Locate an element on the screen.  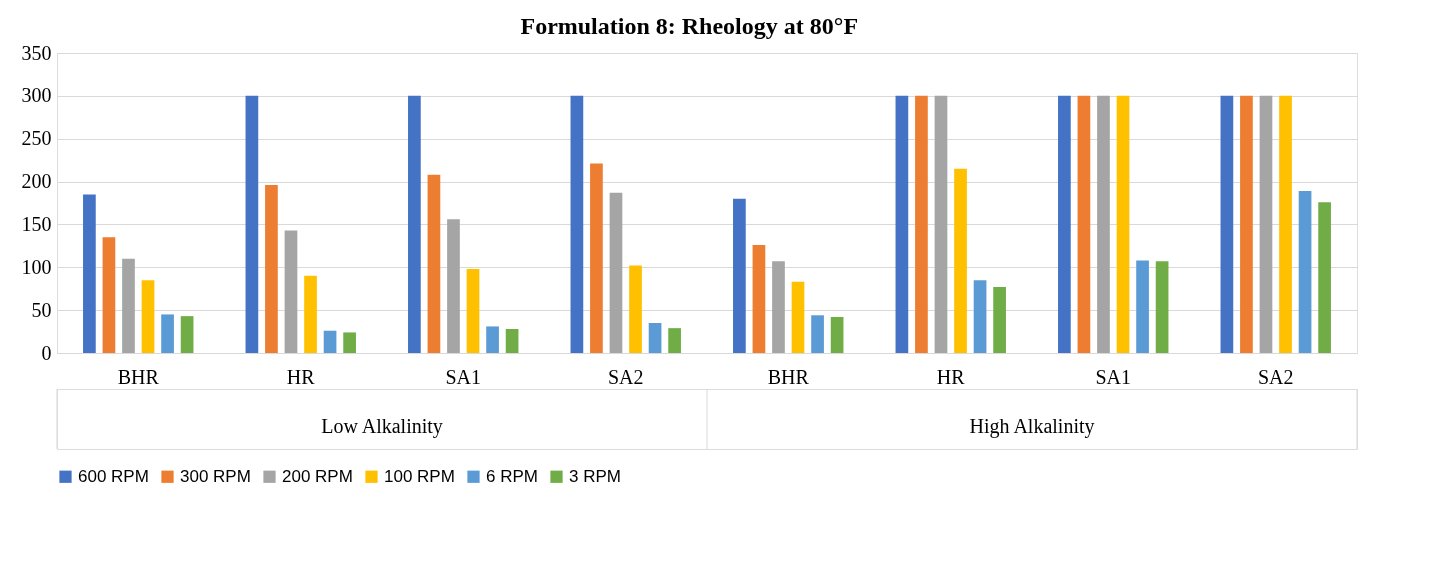
legend-label: 600 RPM is located at coordinates (113, 476).